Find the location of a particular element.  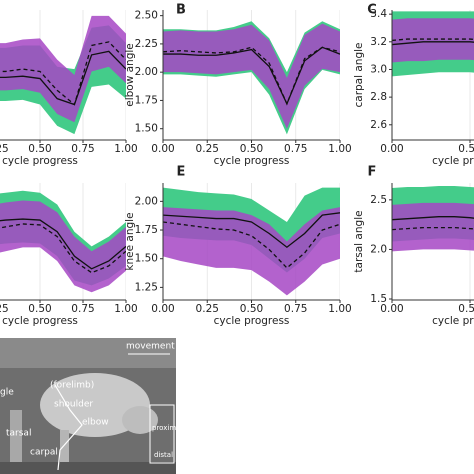

y-tick-label: 2.50 is located at coordinates (146, 16).